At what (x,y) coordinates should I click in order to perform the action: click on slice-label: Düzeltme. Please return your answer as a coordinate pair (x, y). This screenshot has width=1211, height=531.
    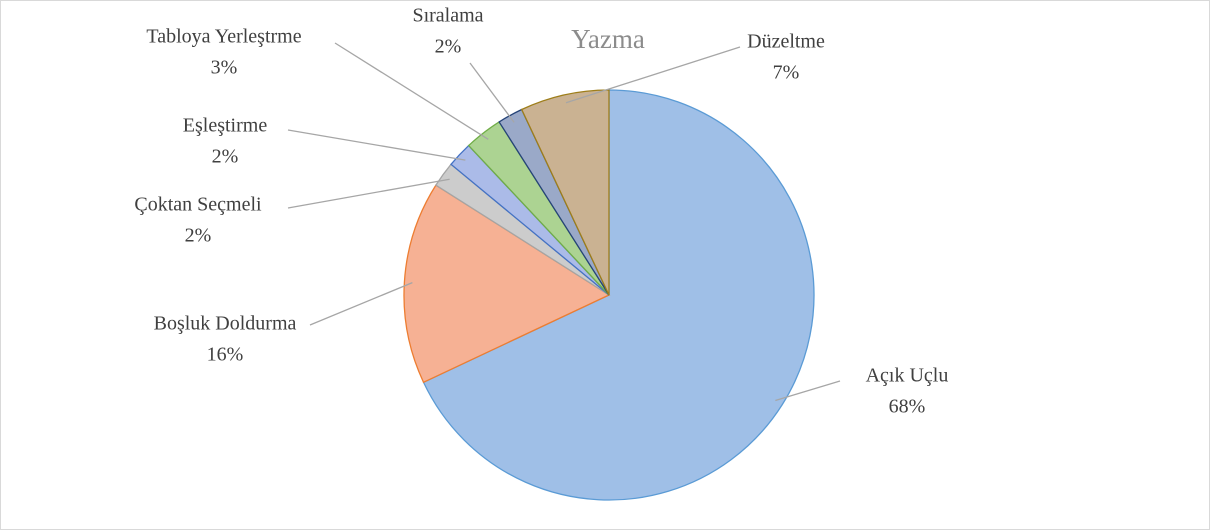
    Looking at the image, I should click on (786, 42).